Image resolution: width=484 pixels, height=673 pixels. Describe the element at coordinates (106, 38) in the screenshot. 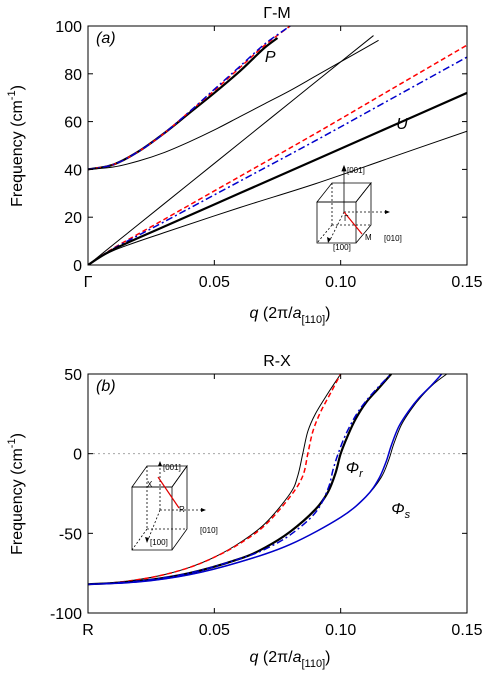

I see `panel-a-label: (a)` at that location.